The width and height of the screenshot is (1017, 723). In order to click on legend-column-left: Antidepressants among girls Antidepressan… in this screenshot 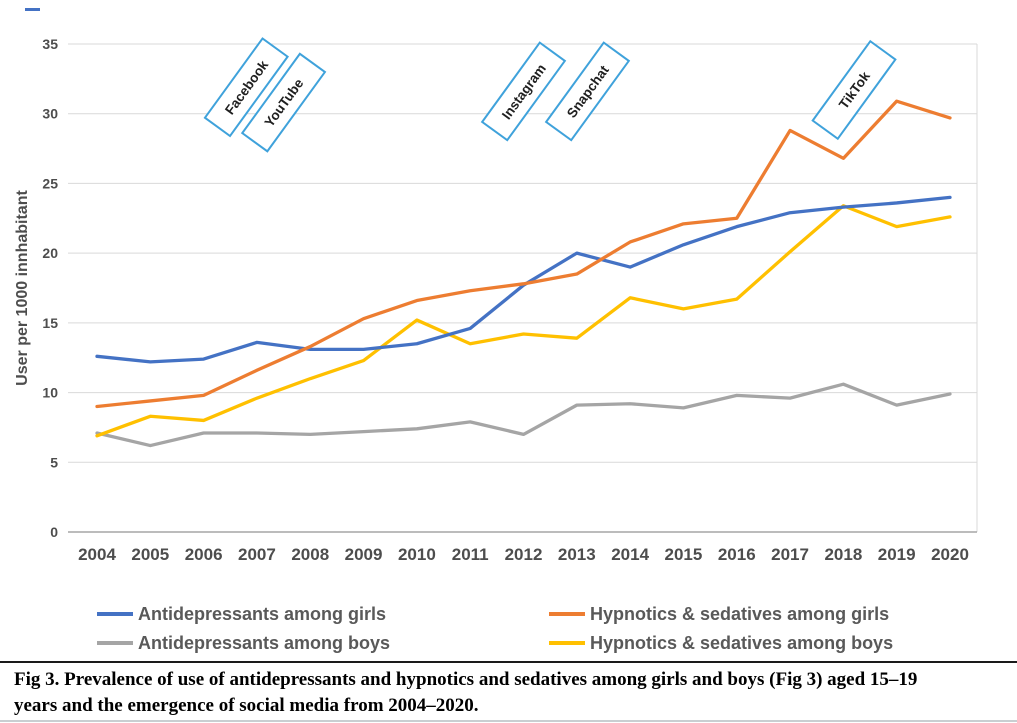, I will do `click(243, 629)`.